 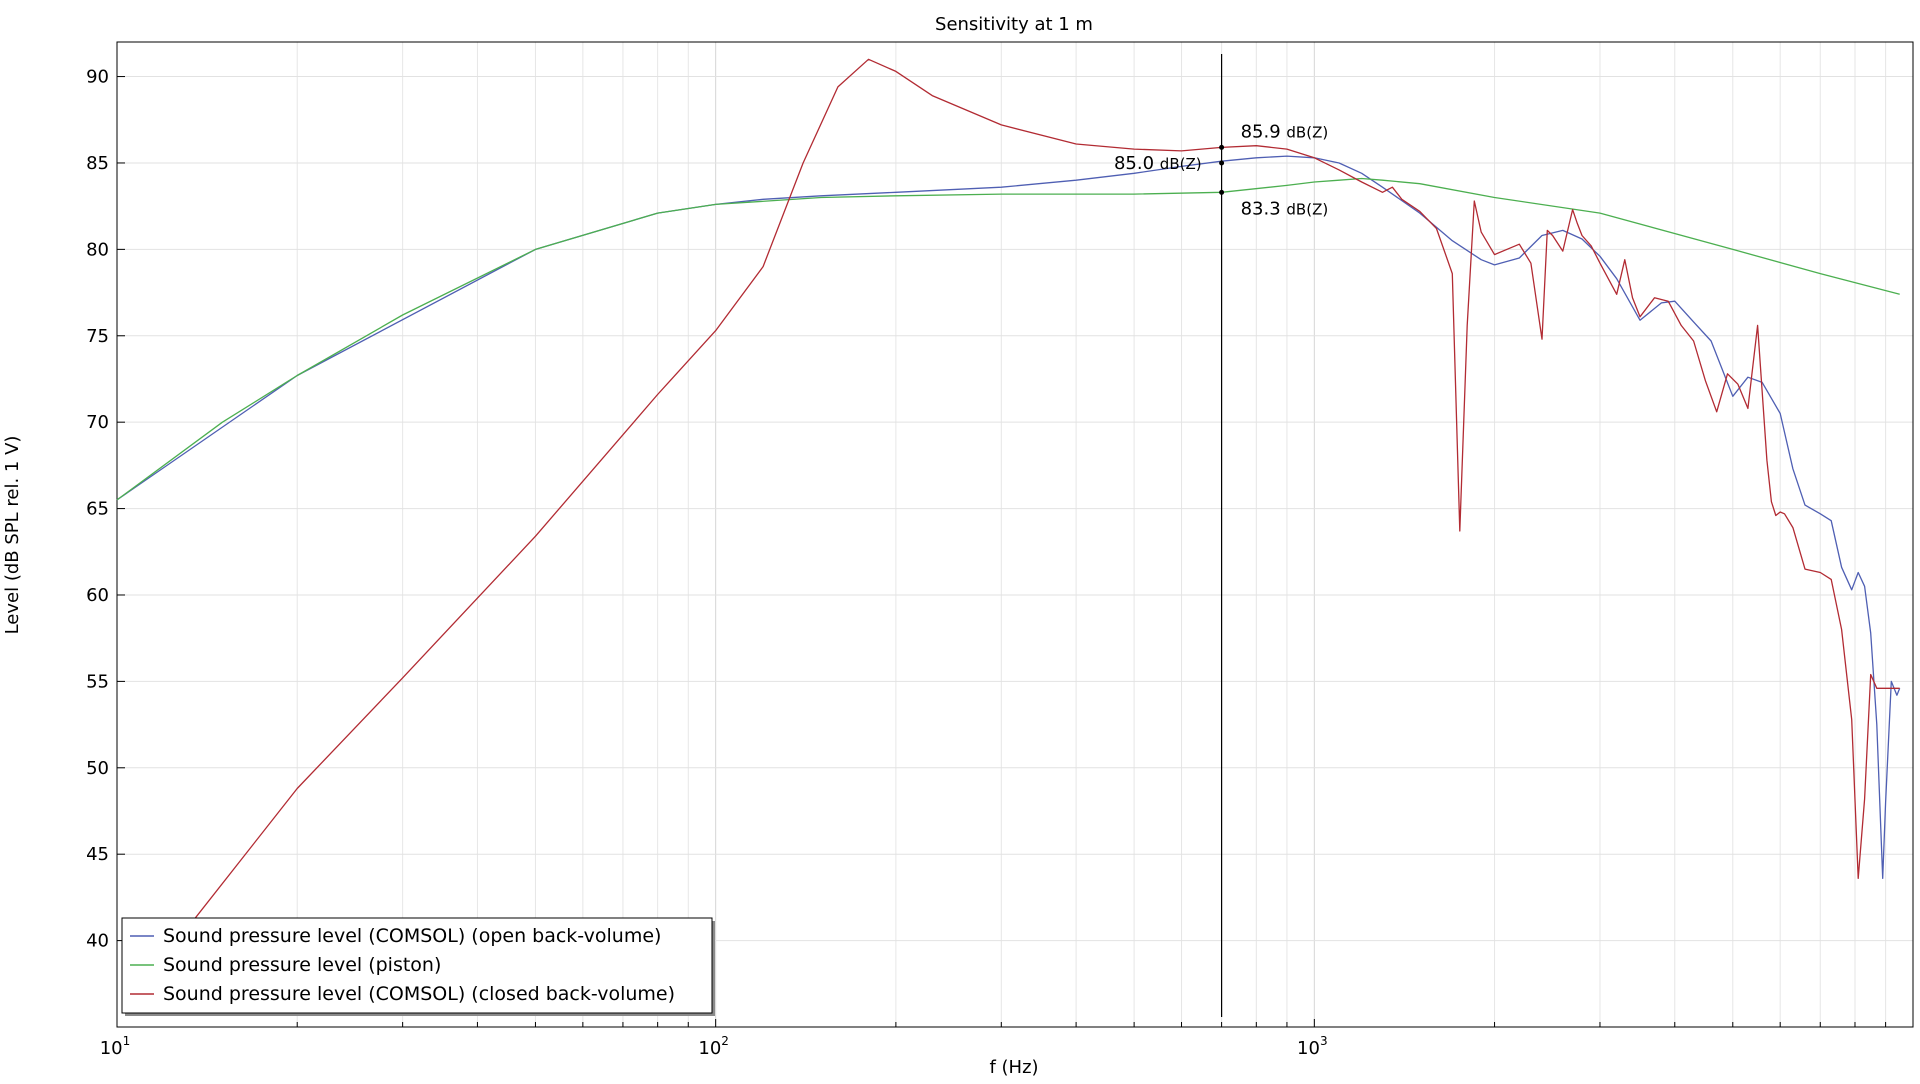 What do you see at coordinates (1013, 1067) in the screenshot?
I see `x-axis-label: f (Hz)` at bounding box center [1013, 1067].